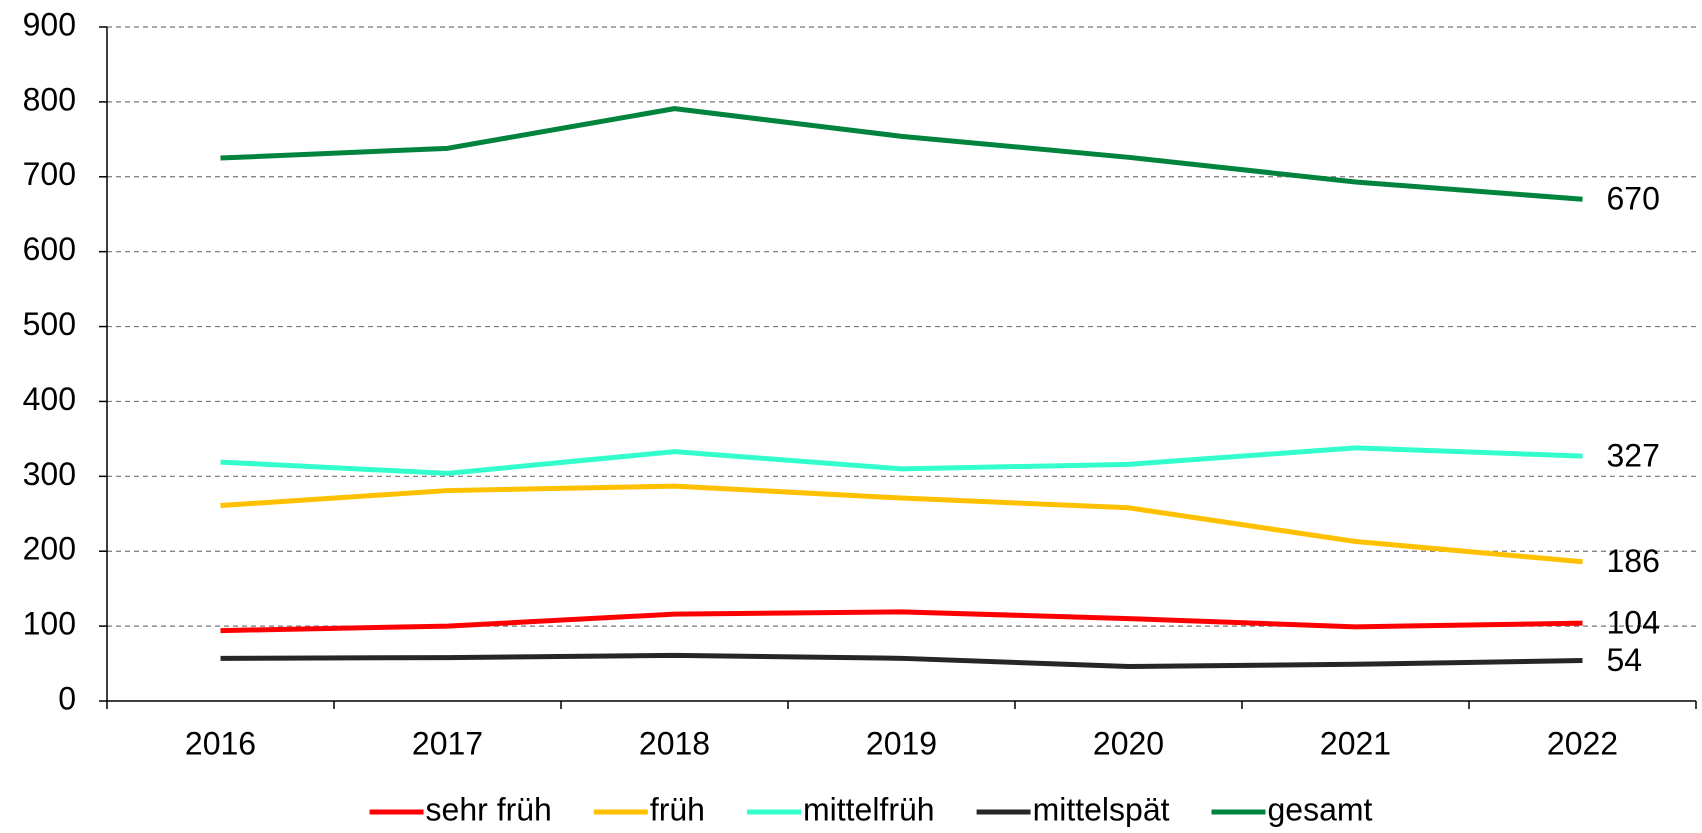  What do you see at coordinates (1633, 199) in the screenshot?
I see `data-label: 670` at bounding box center [1633, 199].